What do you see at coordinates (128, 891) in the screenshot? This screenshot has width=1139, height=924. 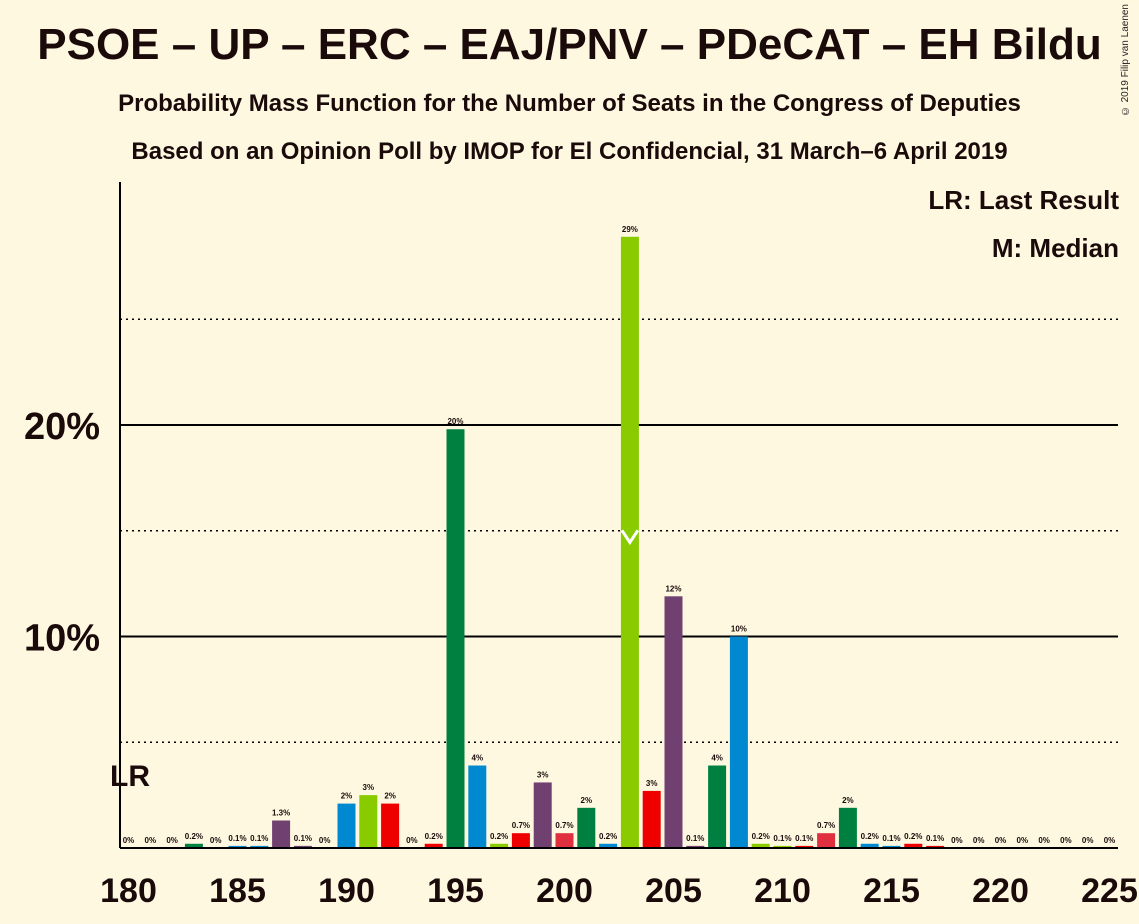 I see `x-tick-label: 180` at bounding box center [128, 891].